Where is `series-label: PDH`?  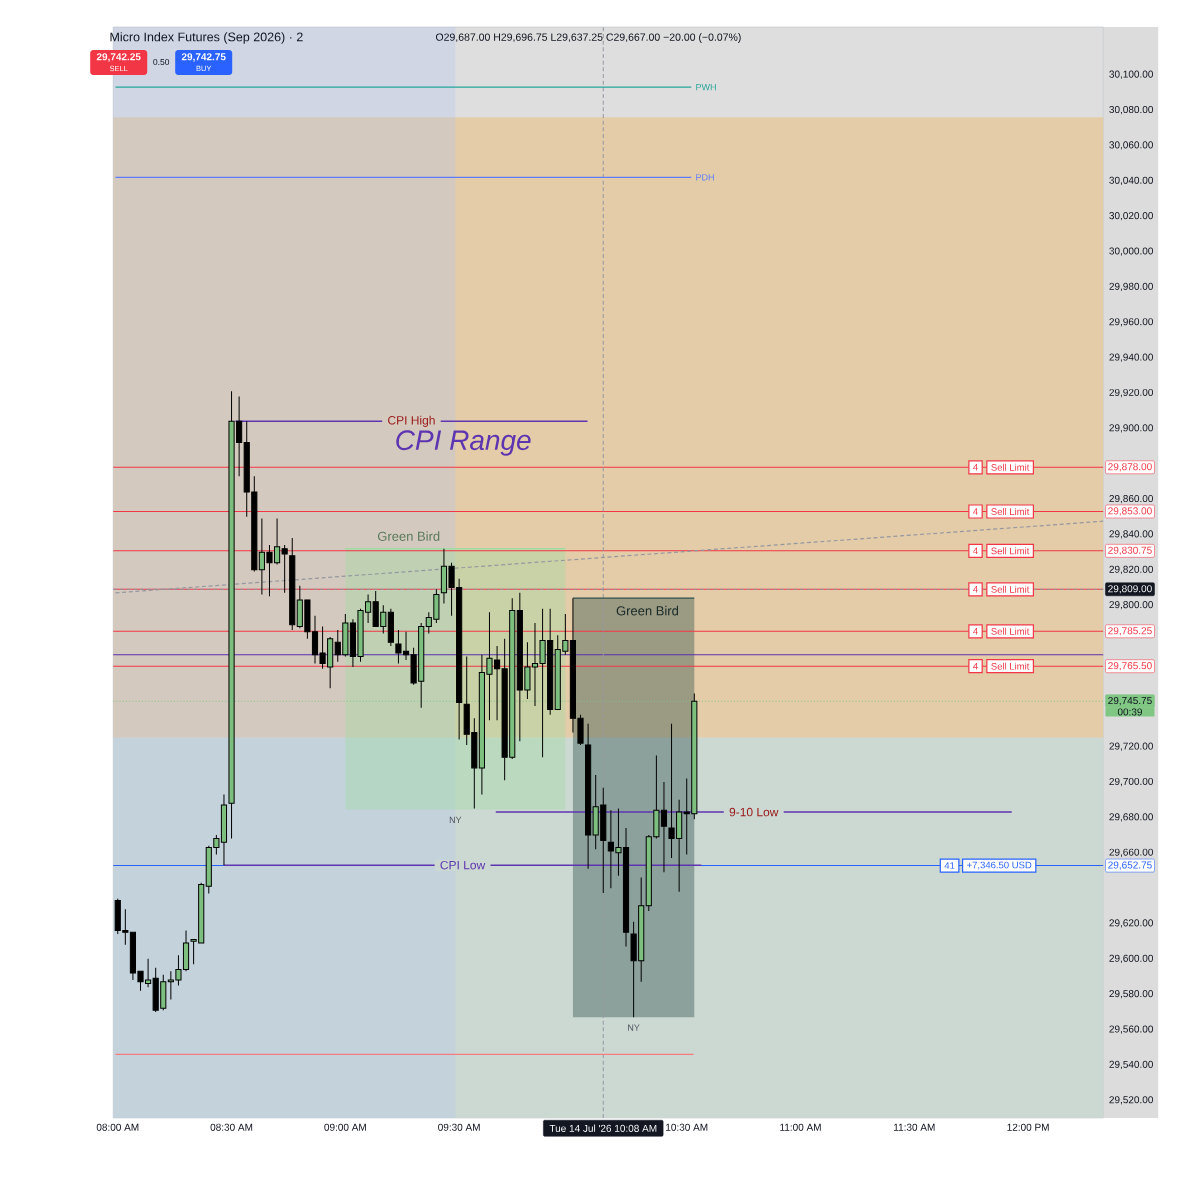 series-label: PDH is located at coordinates (705, 177).